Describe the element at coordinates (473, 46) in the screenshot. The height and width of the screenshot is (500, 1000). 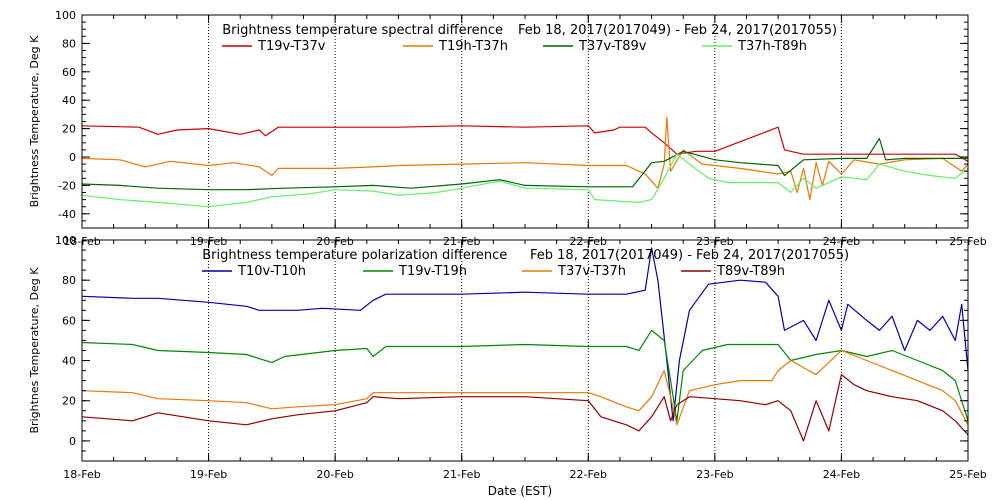
I see `legend-label: T19h-T37h` at that location.